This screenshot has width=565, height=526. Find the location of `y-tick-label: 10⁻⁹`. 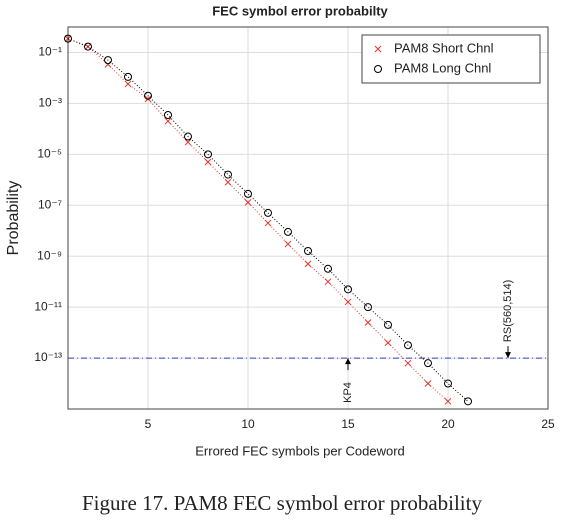

y-tick-label: 10⁻⁹ is located at coordinates (49, 255).